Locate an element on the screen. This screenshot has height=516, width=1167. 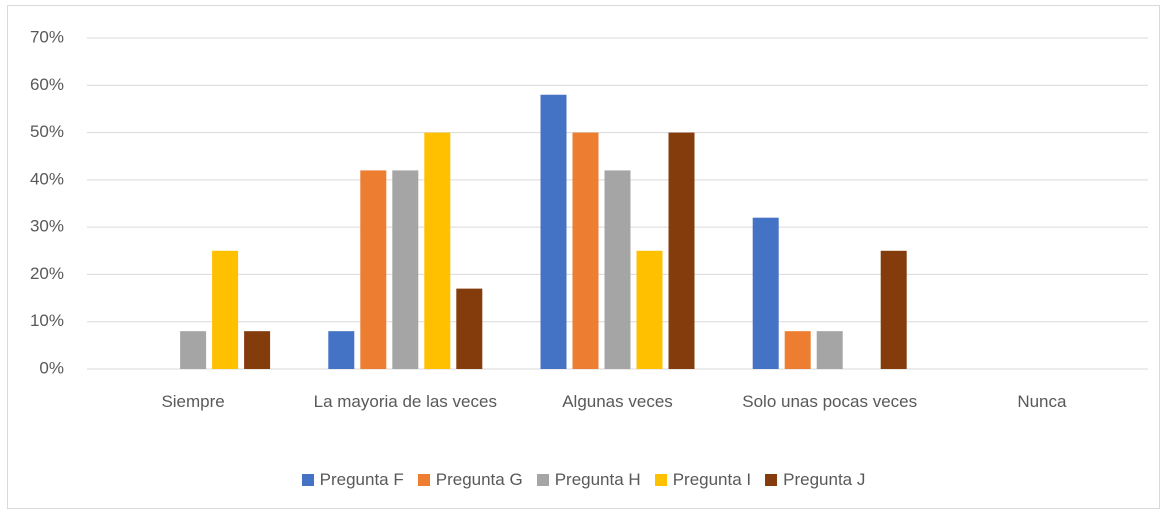
legend-label: Pregunta J is located at coordinates (824, 479).